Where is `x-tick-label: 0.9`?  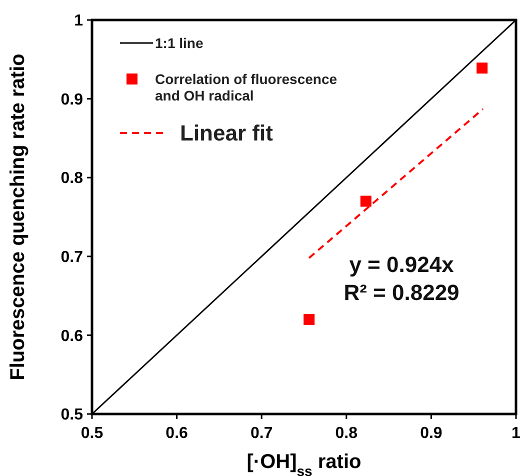 x-tick-label: 0.9 is located at coordinates (431, 433).